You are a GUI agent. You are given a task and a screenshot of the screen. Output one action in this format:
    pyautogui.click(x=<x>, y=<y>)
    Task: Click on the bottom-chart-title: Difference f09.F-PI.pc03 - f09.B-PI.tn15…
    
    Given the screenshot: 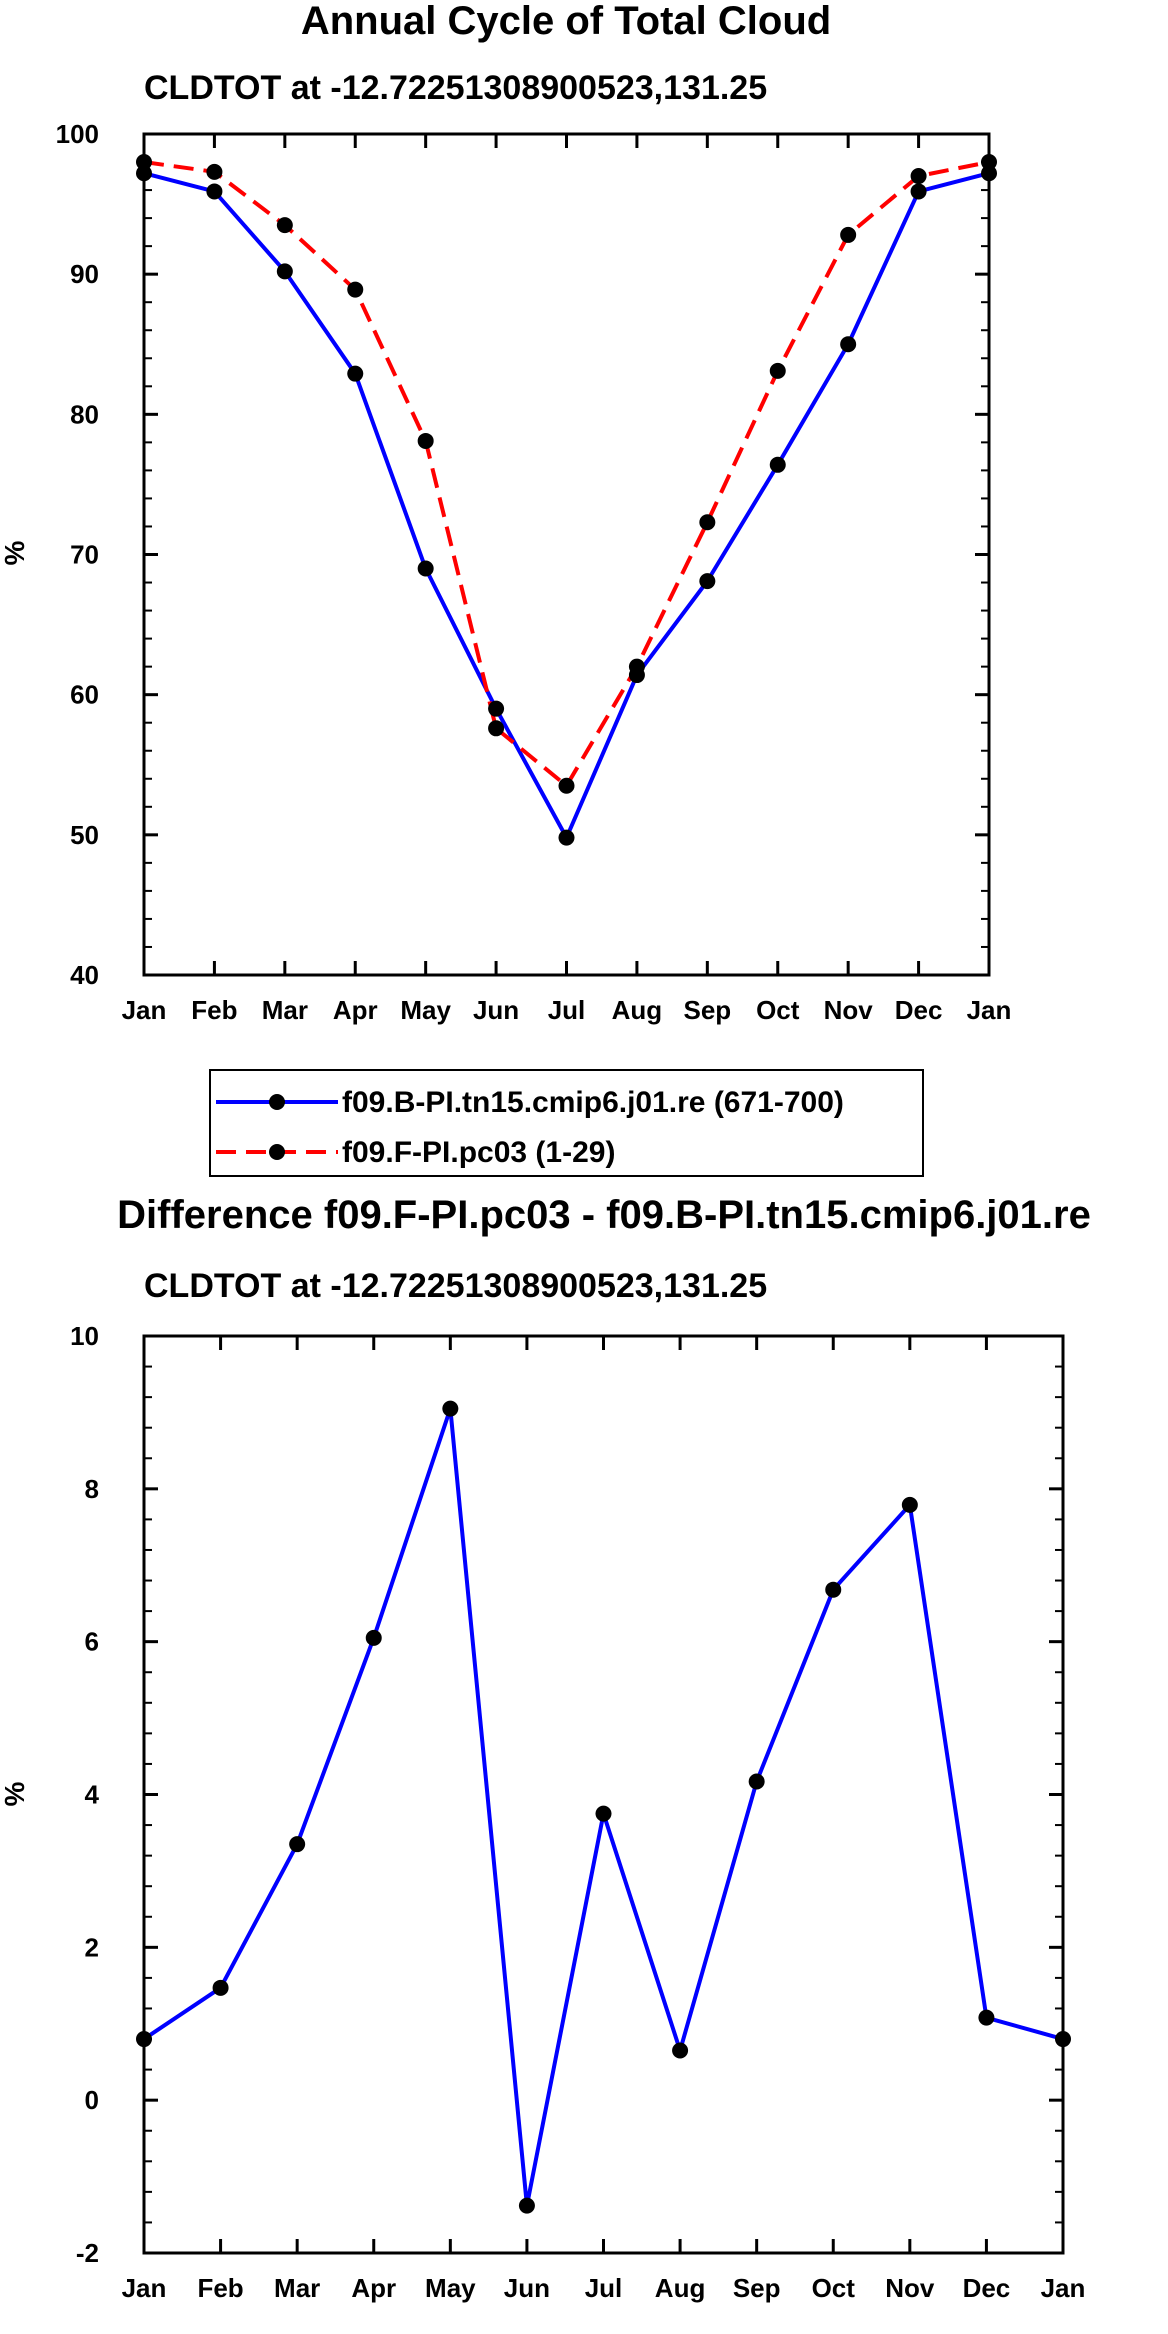 What is the action you would take?
    pyautogui.click(x=604, y=1215)
    